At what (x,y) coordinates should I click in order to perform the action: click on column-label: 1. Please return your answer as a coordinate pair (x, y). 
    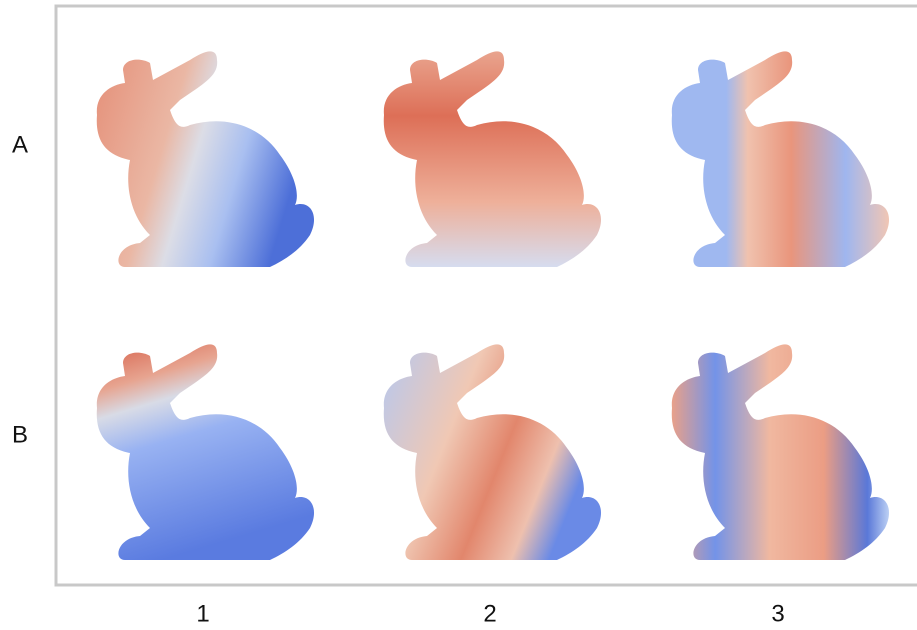
    Looking at the image, I should click on (202, 613).